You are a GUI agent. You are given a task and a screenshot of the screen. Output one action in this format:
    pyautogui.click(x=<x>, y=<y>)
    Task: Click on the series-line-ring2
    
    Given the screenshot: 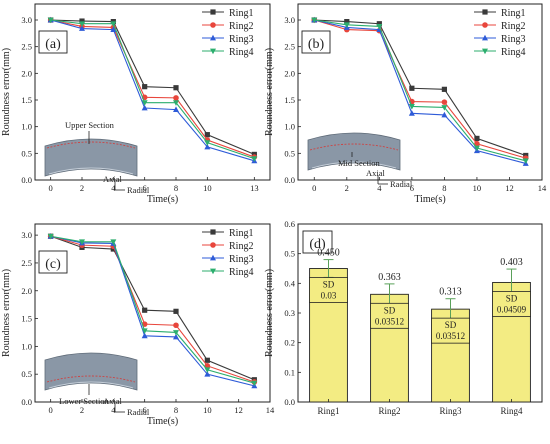 What is the action you would take?
    pyautogui.click(x=152, y=88)
    